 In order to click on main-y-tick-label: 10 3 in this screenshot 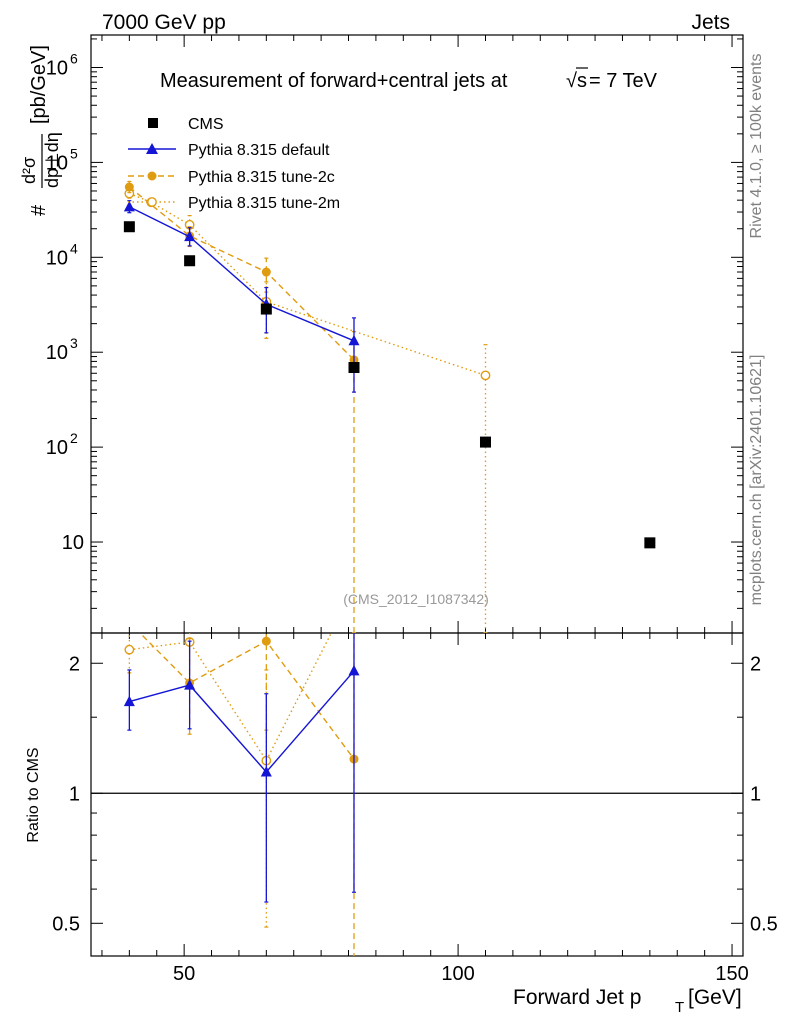, I will do `click(62, 349)`.